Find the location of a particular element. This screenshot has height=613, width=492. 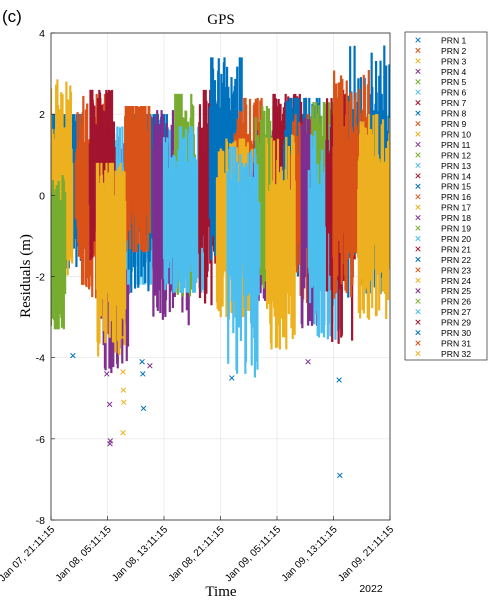

x-tick-label: Jan 09, 05:11:15 is located at coordinates (253, 554).